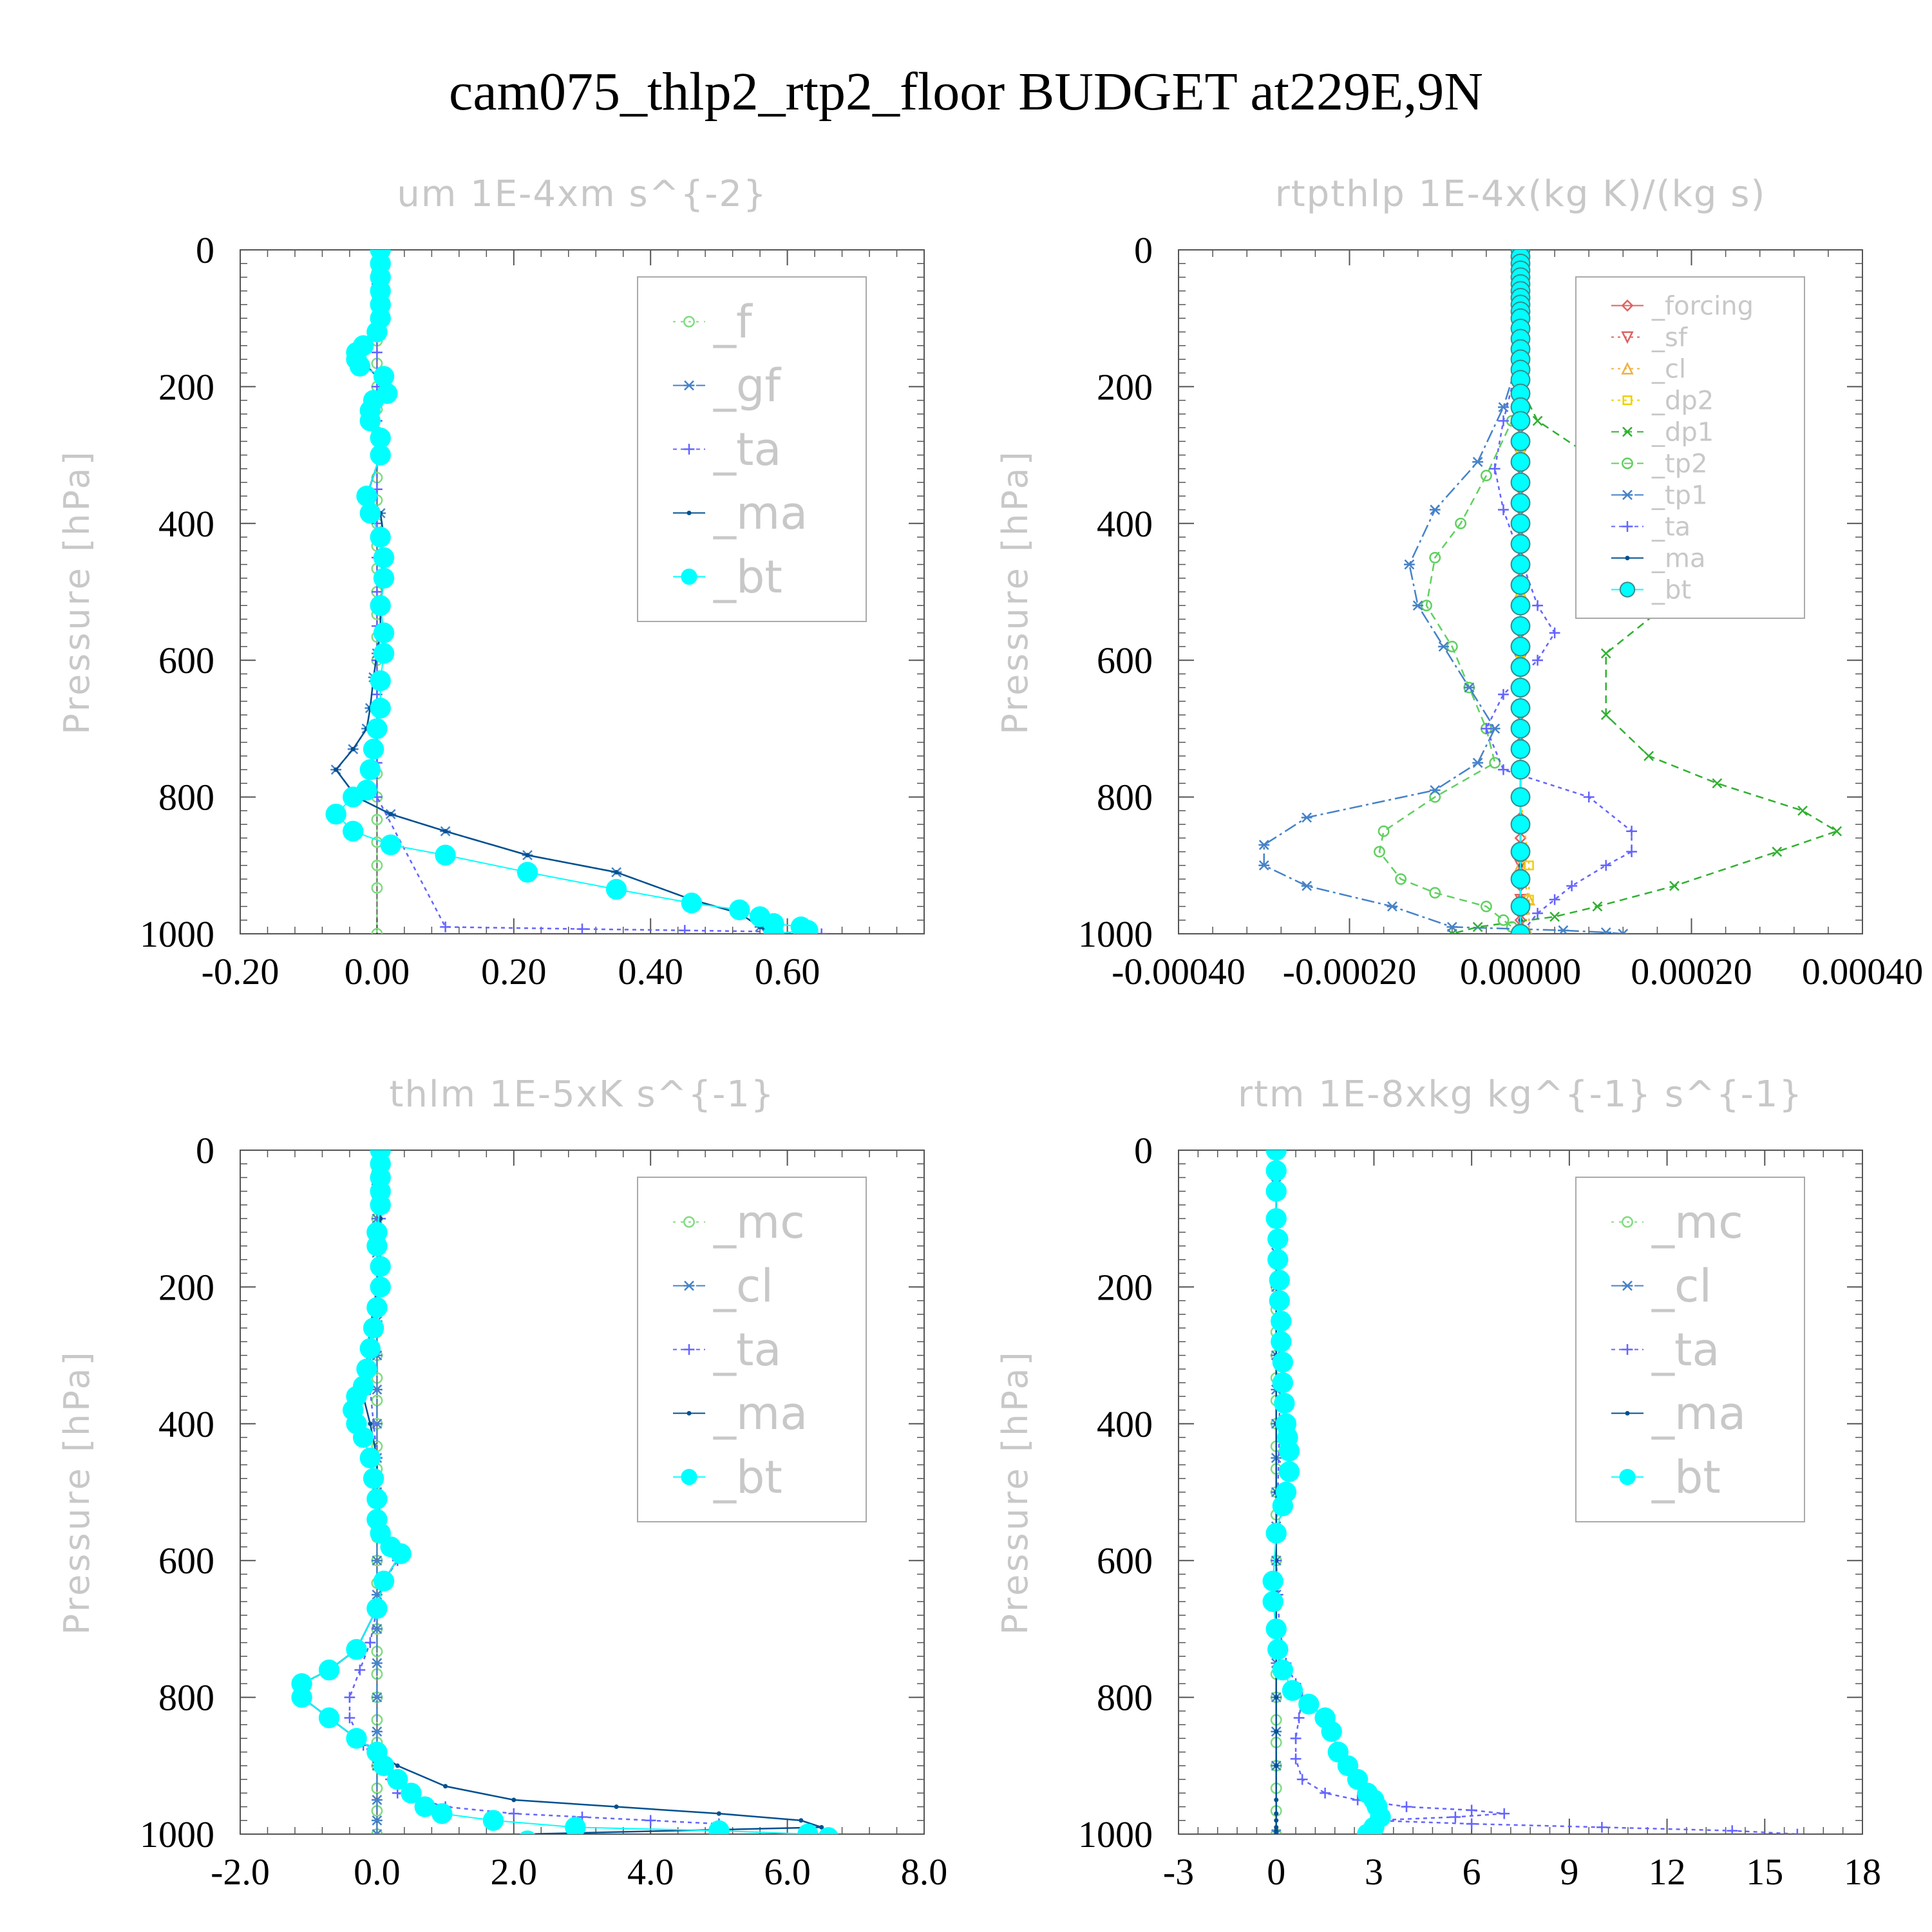 This screenshot has height=1932, width=1932. Describe the element at coordinates (1667, 1872) in the screenshot. I see `x-tick-label: 12` at that location.